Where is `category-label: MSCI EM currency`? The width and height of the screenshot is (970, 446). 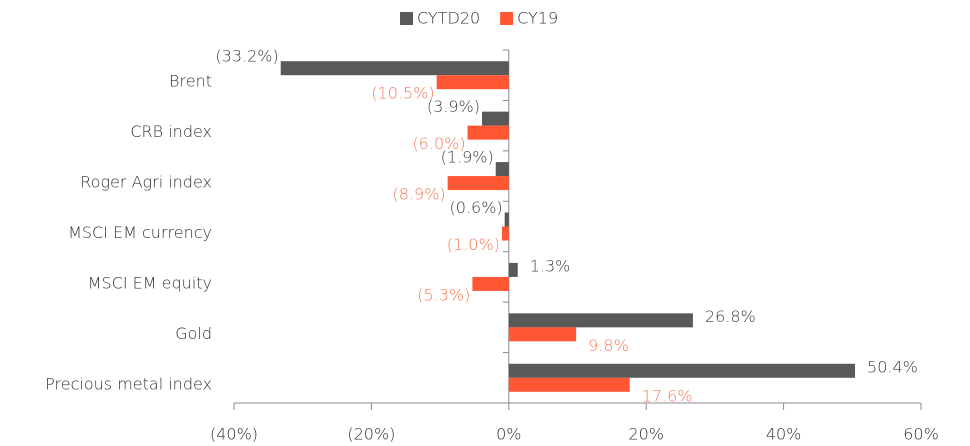
category-label: MSCI EM currency is located at coordinates (140, 232).